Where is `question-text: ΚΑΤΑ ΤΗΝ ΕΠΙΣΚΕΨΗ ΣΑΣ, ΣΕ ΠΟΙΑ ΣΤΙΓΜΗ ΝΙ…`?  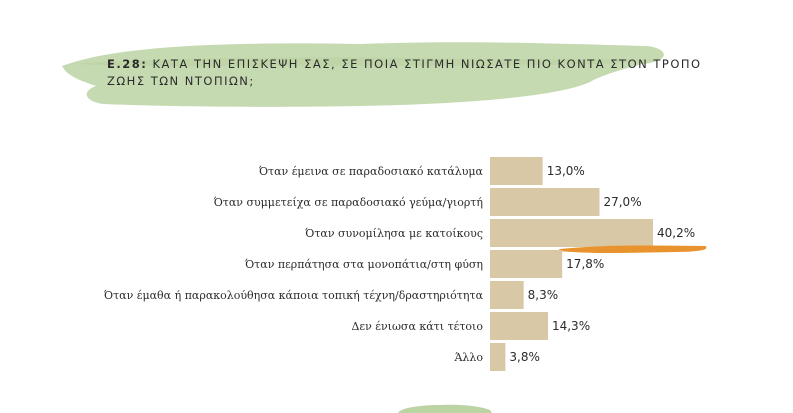
question-text: ΚΑΤΑ ΤΗΝ ΕΠΙΣΚΕΨΗ ΣΑΣ, ΣΕ ΠΟΙΑ ΣΤΙΓΜΗ ΝΙ… is located at coordinates (404, 72).